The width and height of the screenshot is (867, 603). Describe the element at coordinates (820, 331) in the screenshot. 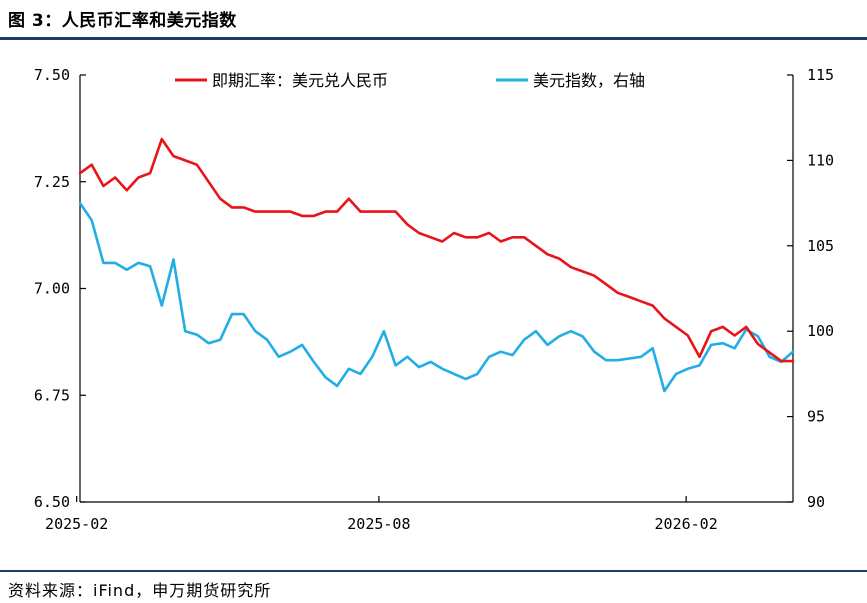

I see `right-tick-label: 100` at that location.